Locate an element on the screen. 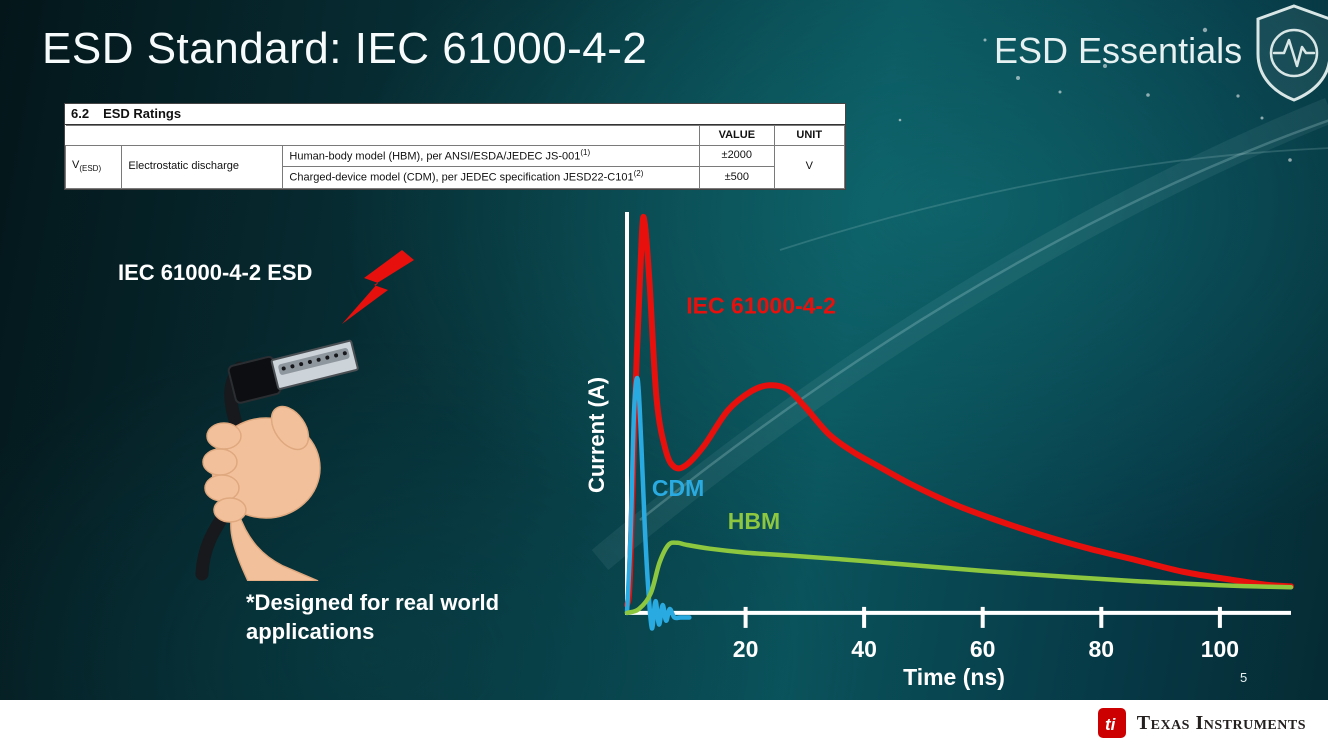  ratings-symbol: V(ESD) is located at coordinates (93, 167).